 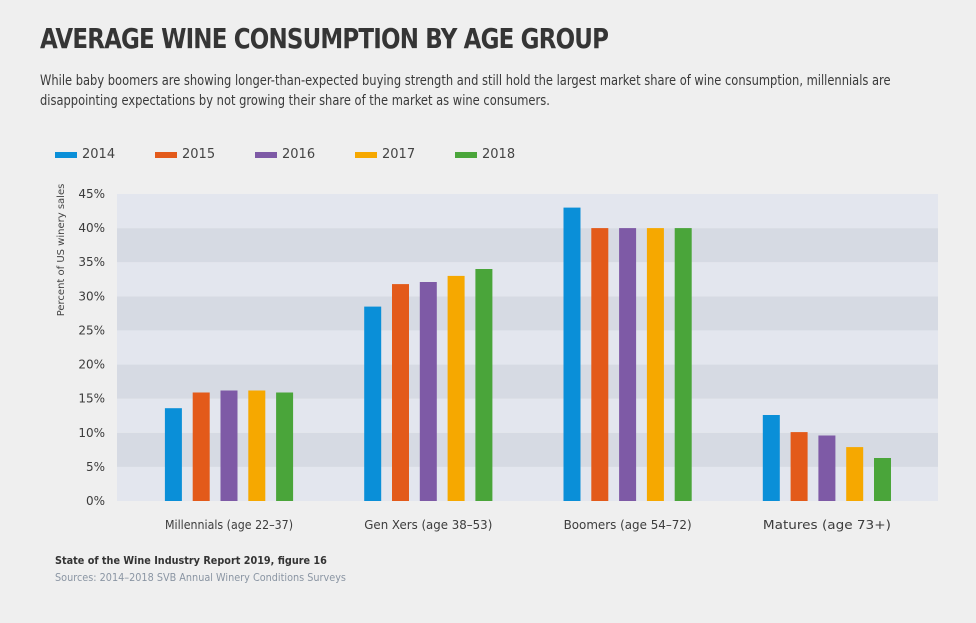 What do you see at coordinates (299, 154) in the screenshot?
I see `legend-label: 2016` at bounding box center [299, 154].